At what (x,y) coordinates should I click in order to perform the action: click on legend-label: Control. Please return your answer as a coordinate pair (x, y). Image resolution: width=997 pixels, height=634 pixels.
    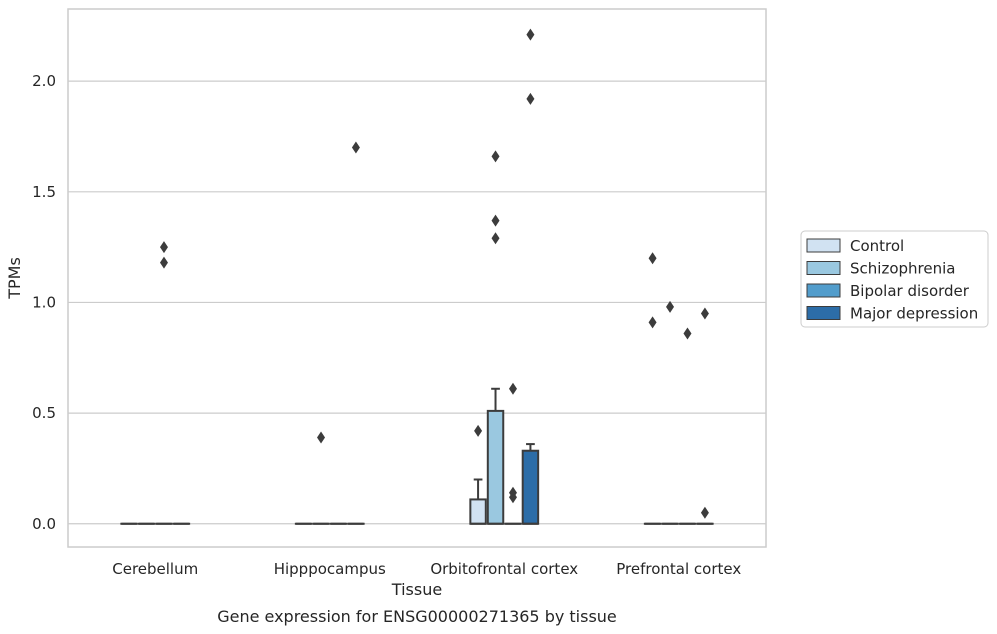
    Looking at the image, I should click on (877, 246).